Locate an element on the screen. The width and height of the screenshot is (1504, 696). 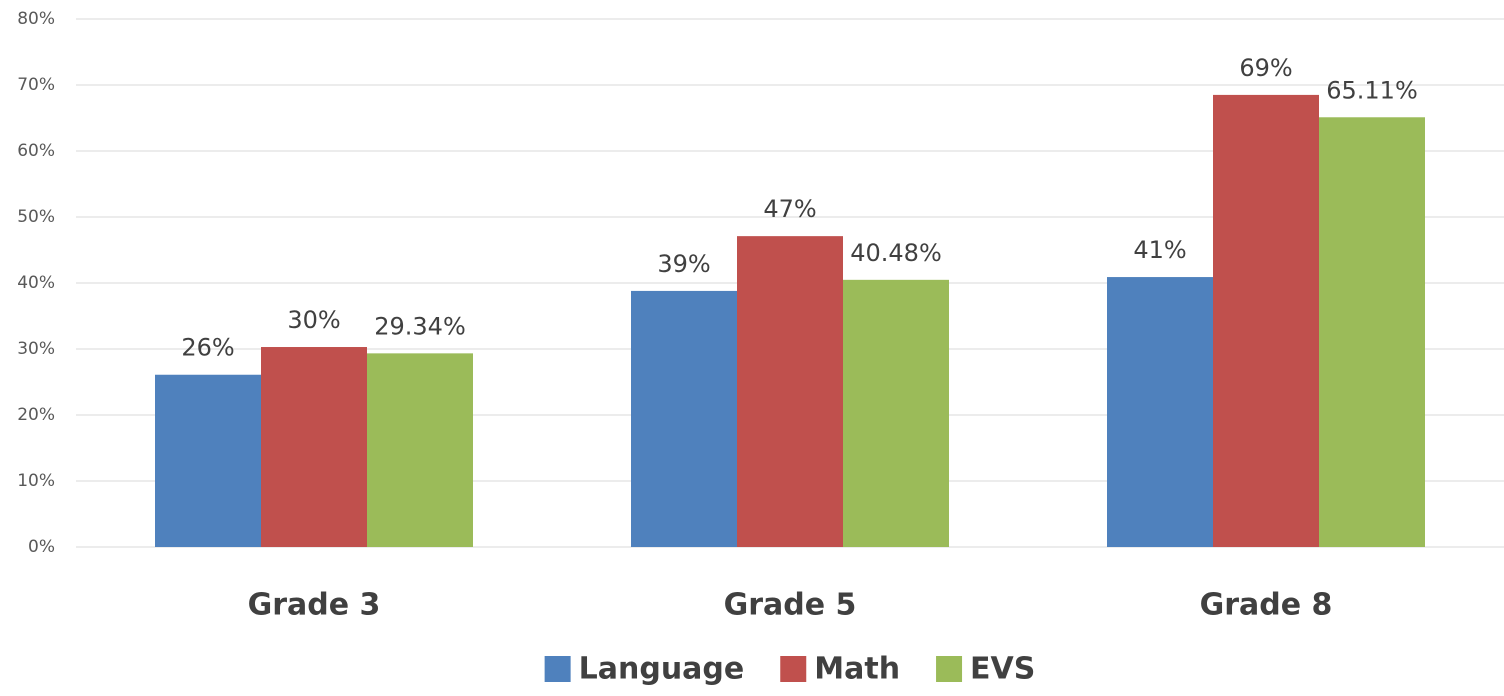
data-label: 40.48% is located at coordinates (896, 253).